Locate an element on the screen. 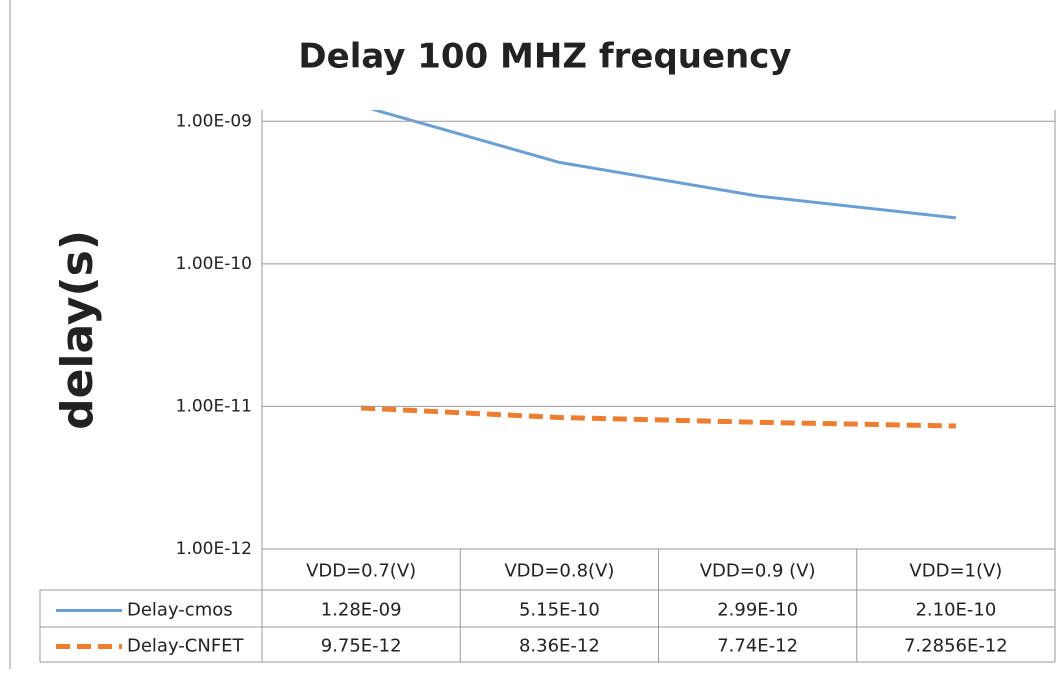  table-value: 2.99E-10 is located at coordinates (757, 610).